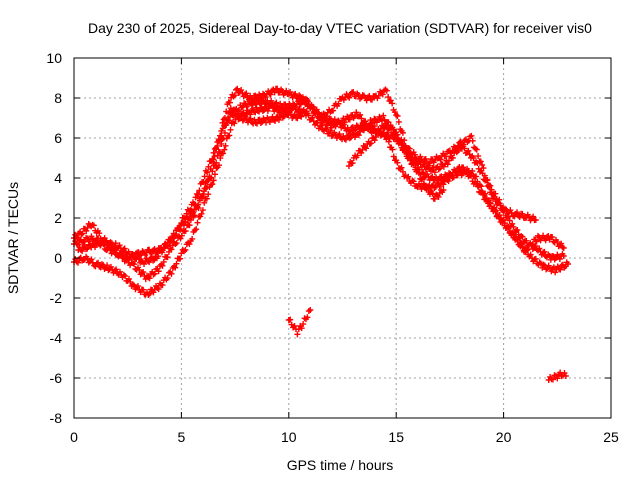 This screenshot has height=480, width=640. What do you see at coordinates (58, 258) in the screenshot?
I see `y-tick-label: 0` at bounding box center [58, 258].